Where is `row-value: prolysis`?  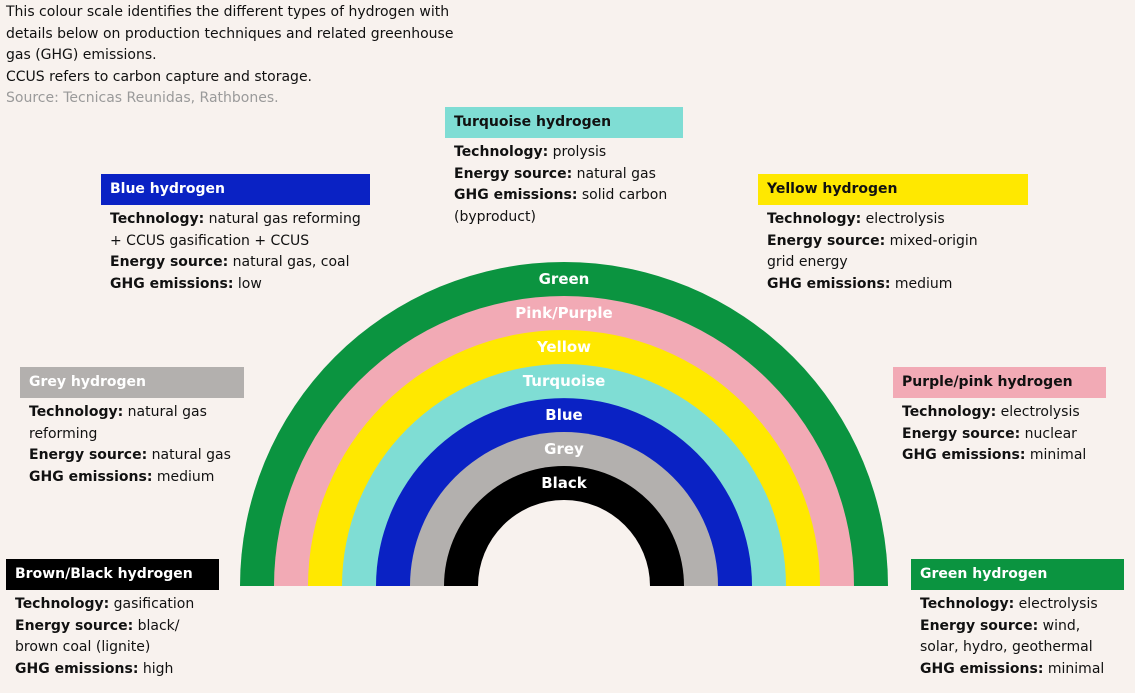
row-value: prolysis is located at coordinates (579, 152).